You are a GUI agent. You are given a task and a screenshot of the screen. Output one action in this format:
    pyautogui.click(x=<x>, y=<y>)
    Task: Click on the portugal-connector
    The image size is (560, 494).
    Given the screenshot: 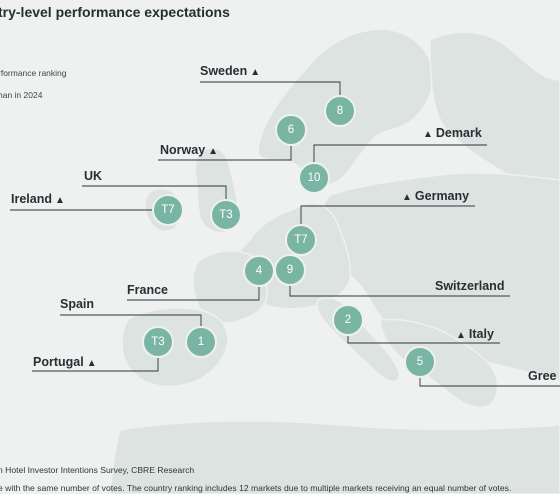 What is the action you would take?
    pyautogui.click(x=95, y=364)
    